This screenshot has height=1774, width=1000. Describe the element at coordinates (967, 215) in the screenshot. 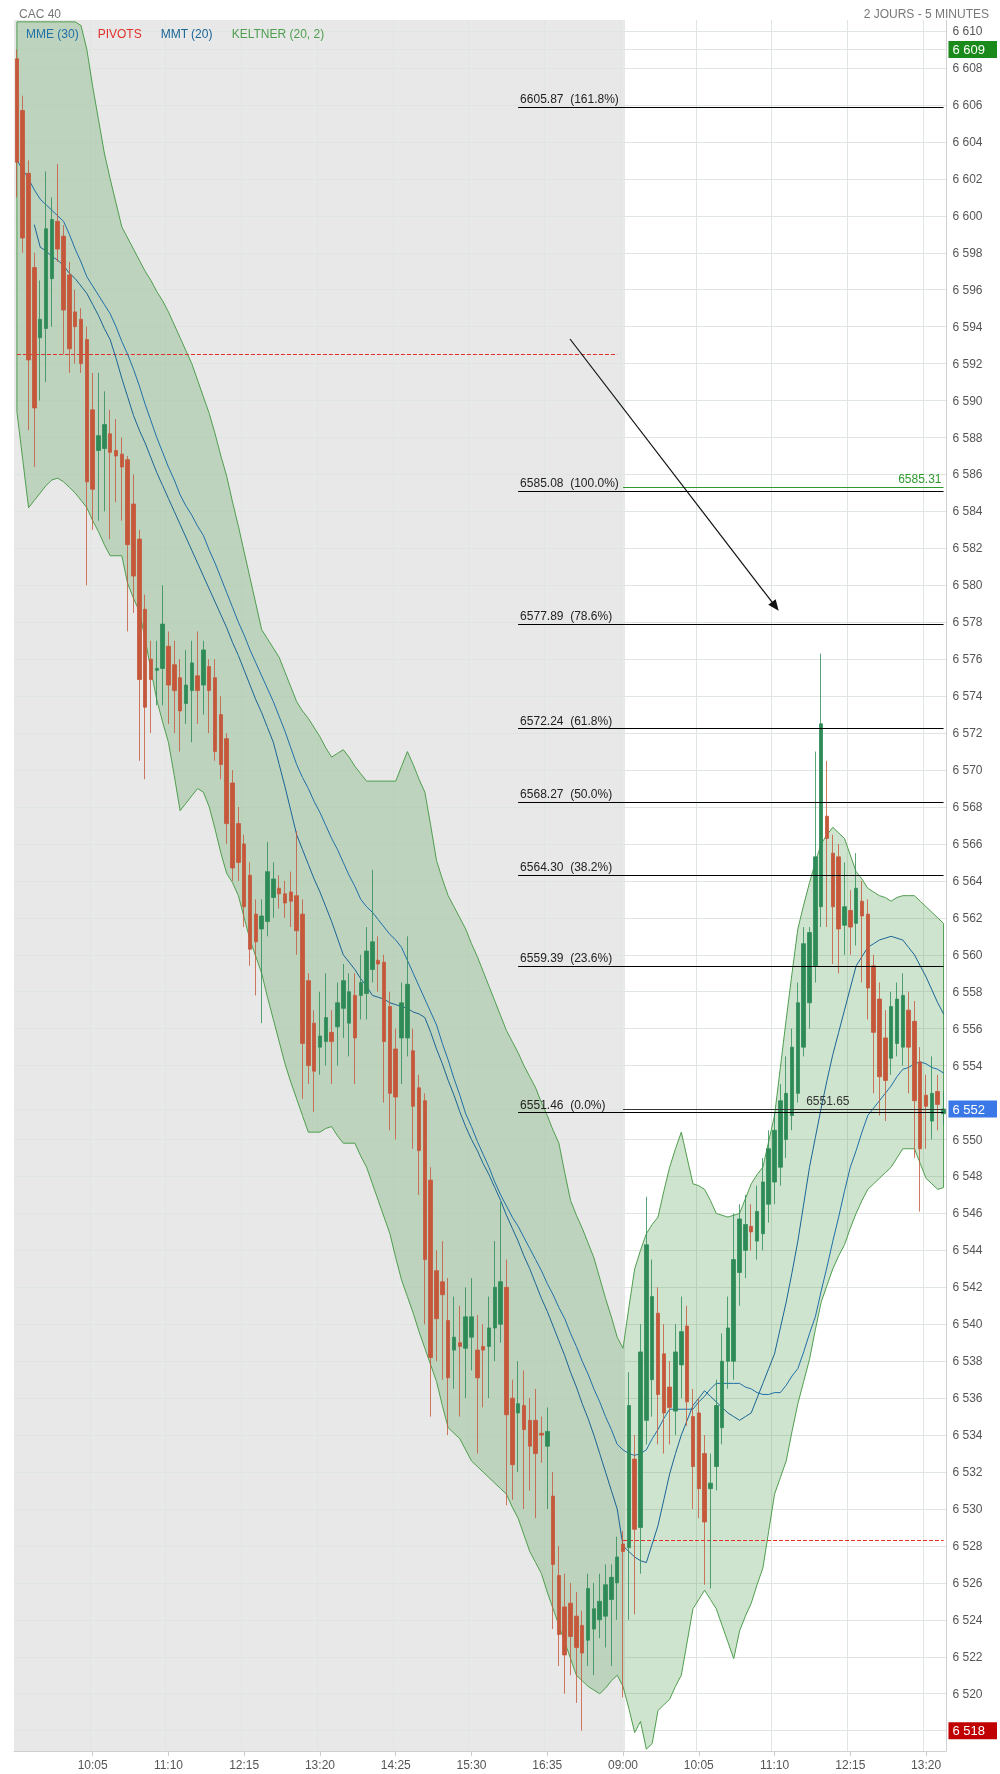

I see `y-tick-label: 6 600` at that location.